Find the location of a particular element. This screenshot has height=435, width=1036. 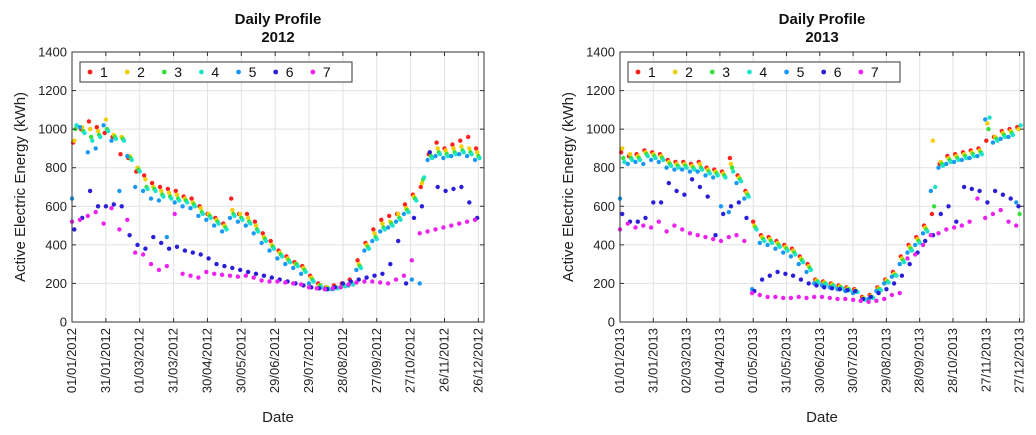

x-tick-label: 30/05/2012 is located at coordinates (240, 360).